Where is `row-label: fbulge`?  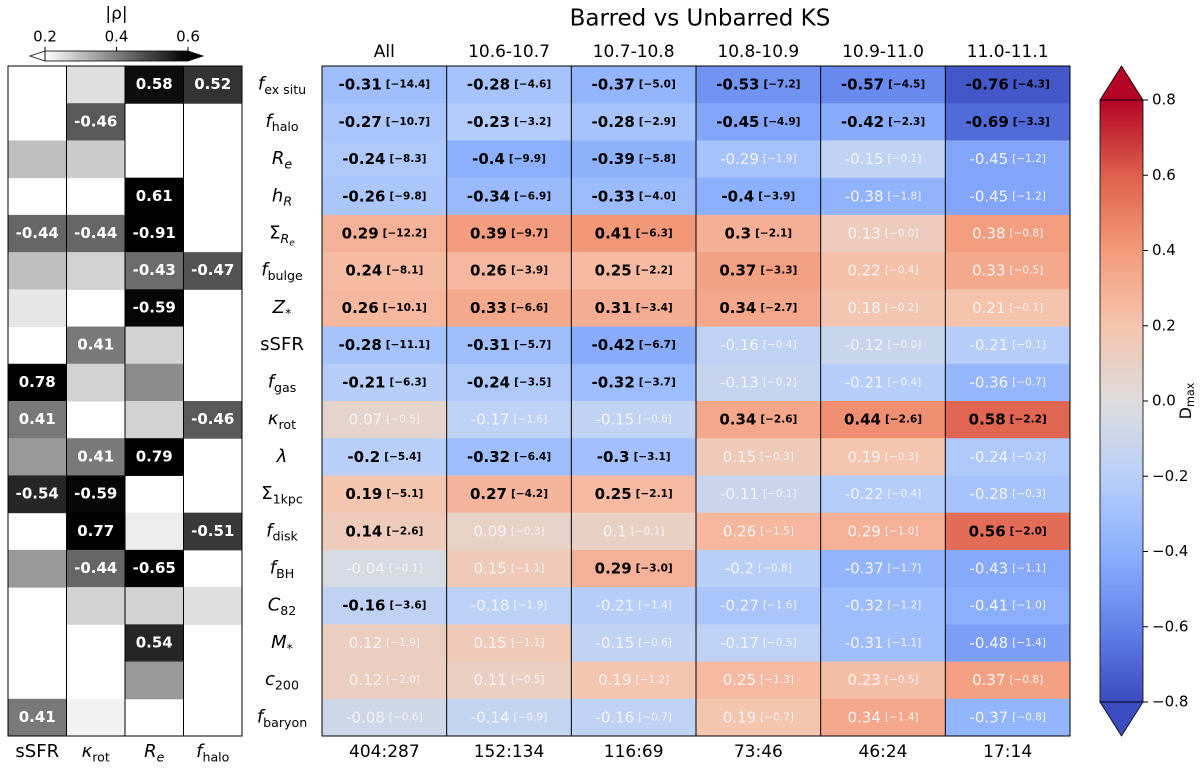 row-label: fbulge is located at coordinates (282, 271).